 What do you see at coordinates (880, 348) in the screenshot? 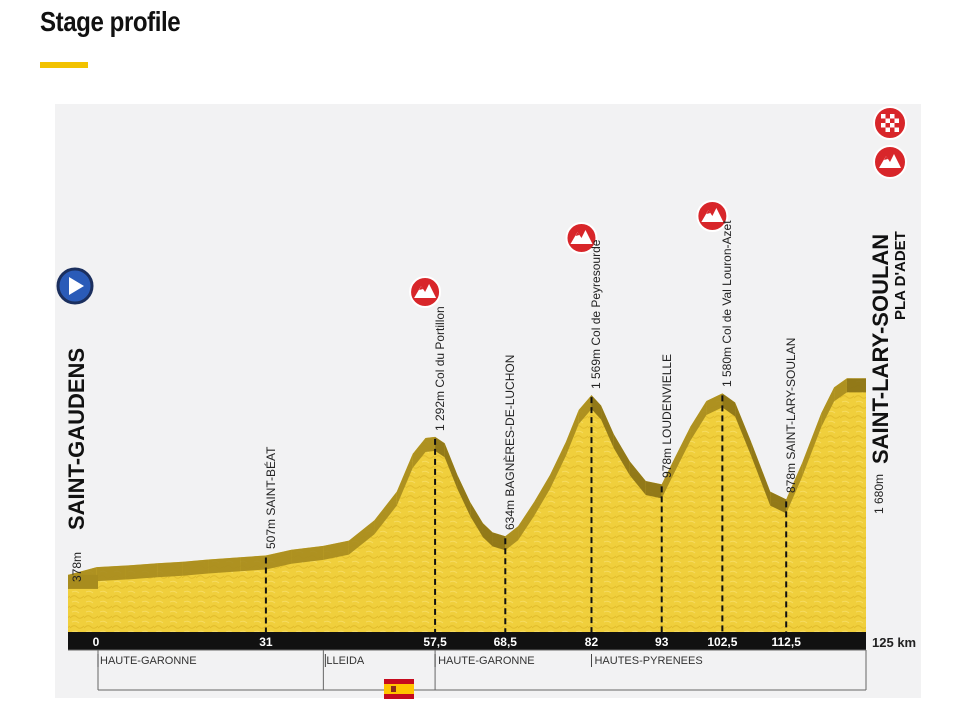
I see `finish-town-label: SAINT-LARY-SOULAN` at bounding box center [880, 348].